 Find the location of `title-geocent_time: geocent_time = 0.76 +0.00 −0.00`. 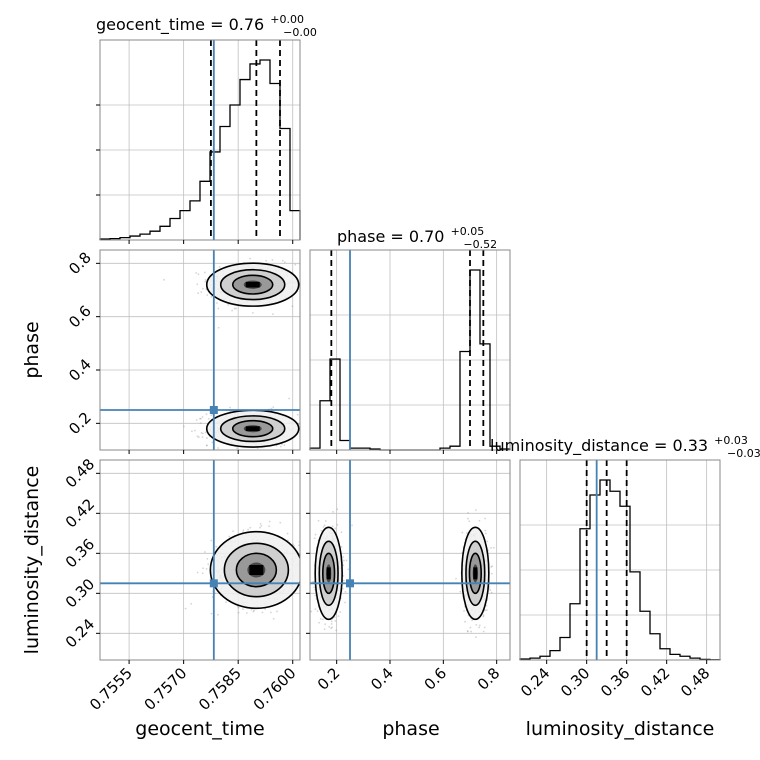

title-geocent_time: geocent_time = 0.76 +0.00 −0.00 is located at coordinates (206, 23).